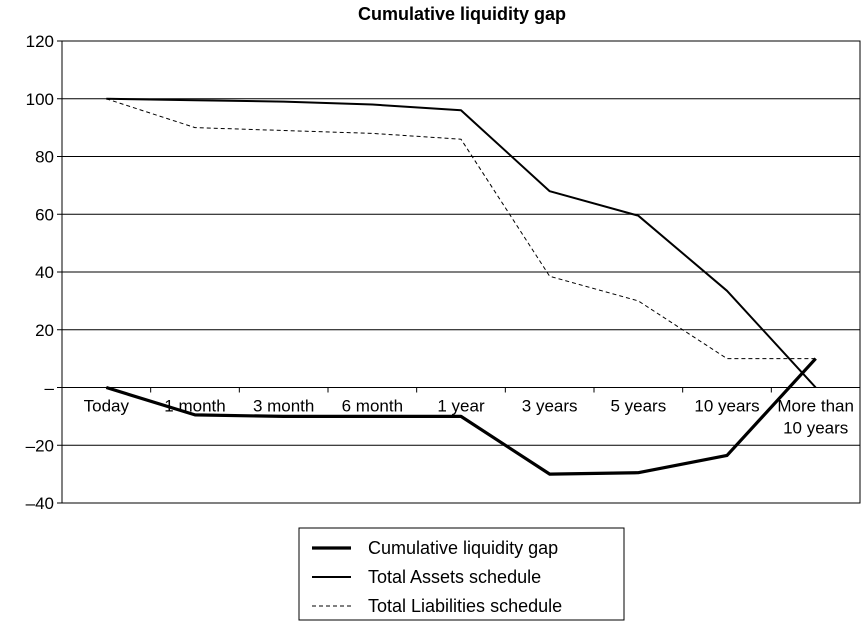 The width and height of the screenshot is (867, 627). Describe the element at coordinates (815, 417) in the screenshot. I see `x-tick-label: More than 10 years` at that location.